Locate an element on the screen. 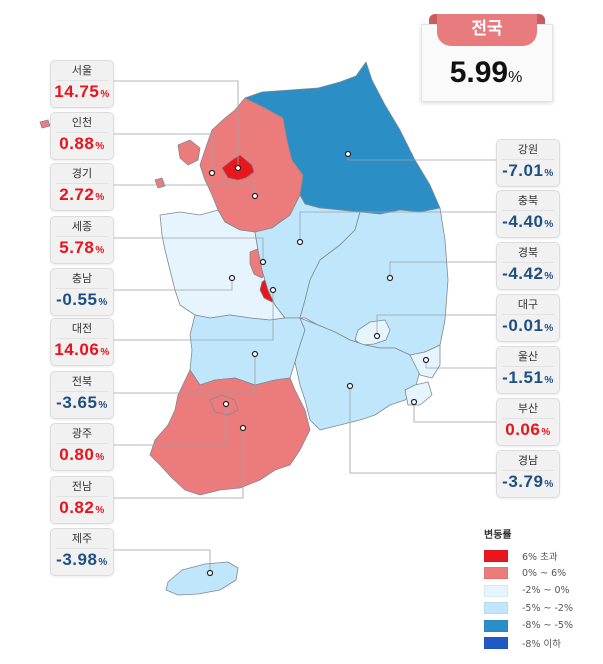  region-name: 전남 is located at coordinates (82, 487).